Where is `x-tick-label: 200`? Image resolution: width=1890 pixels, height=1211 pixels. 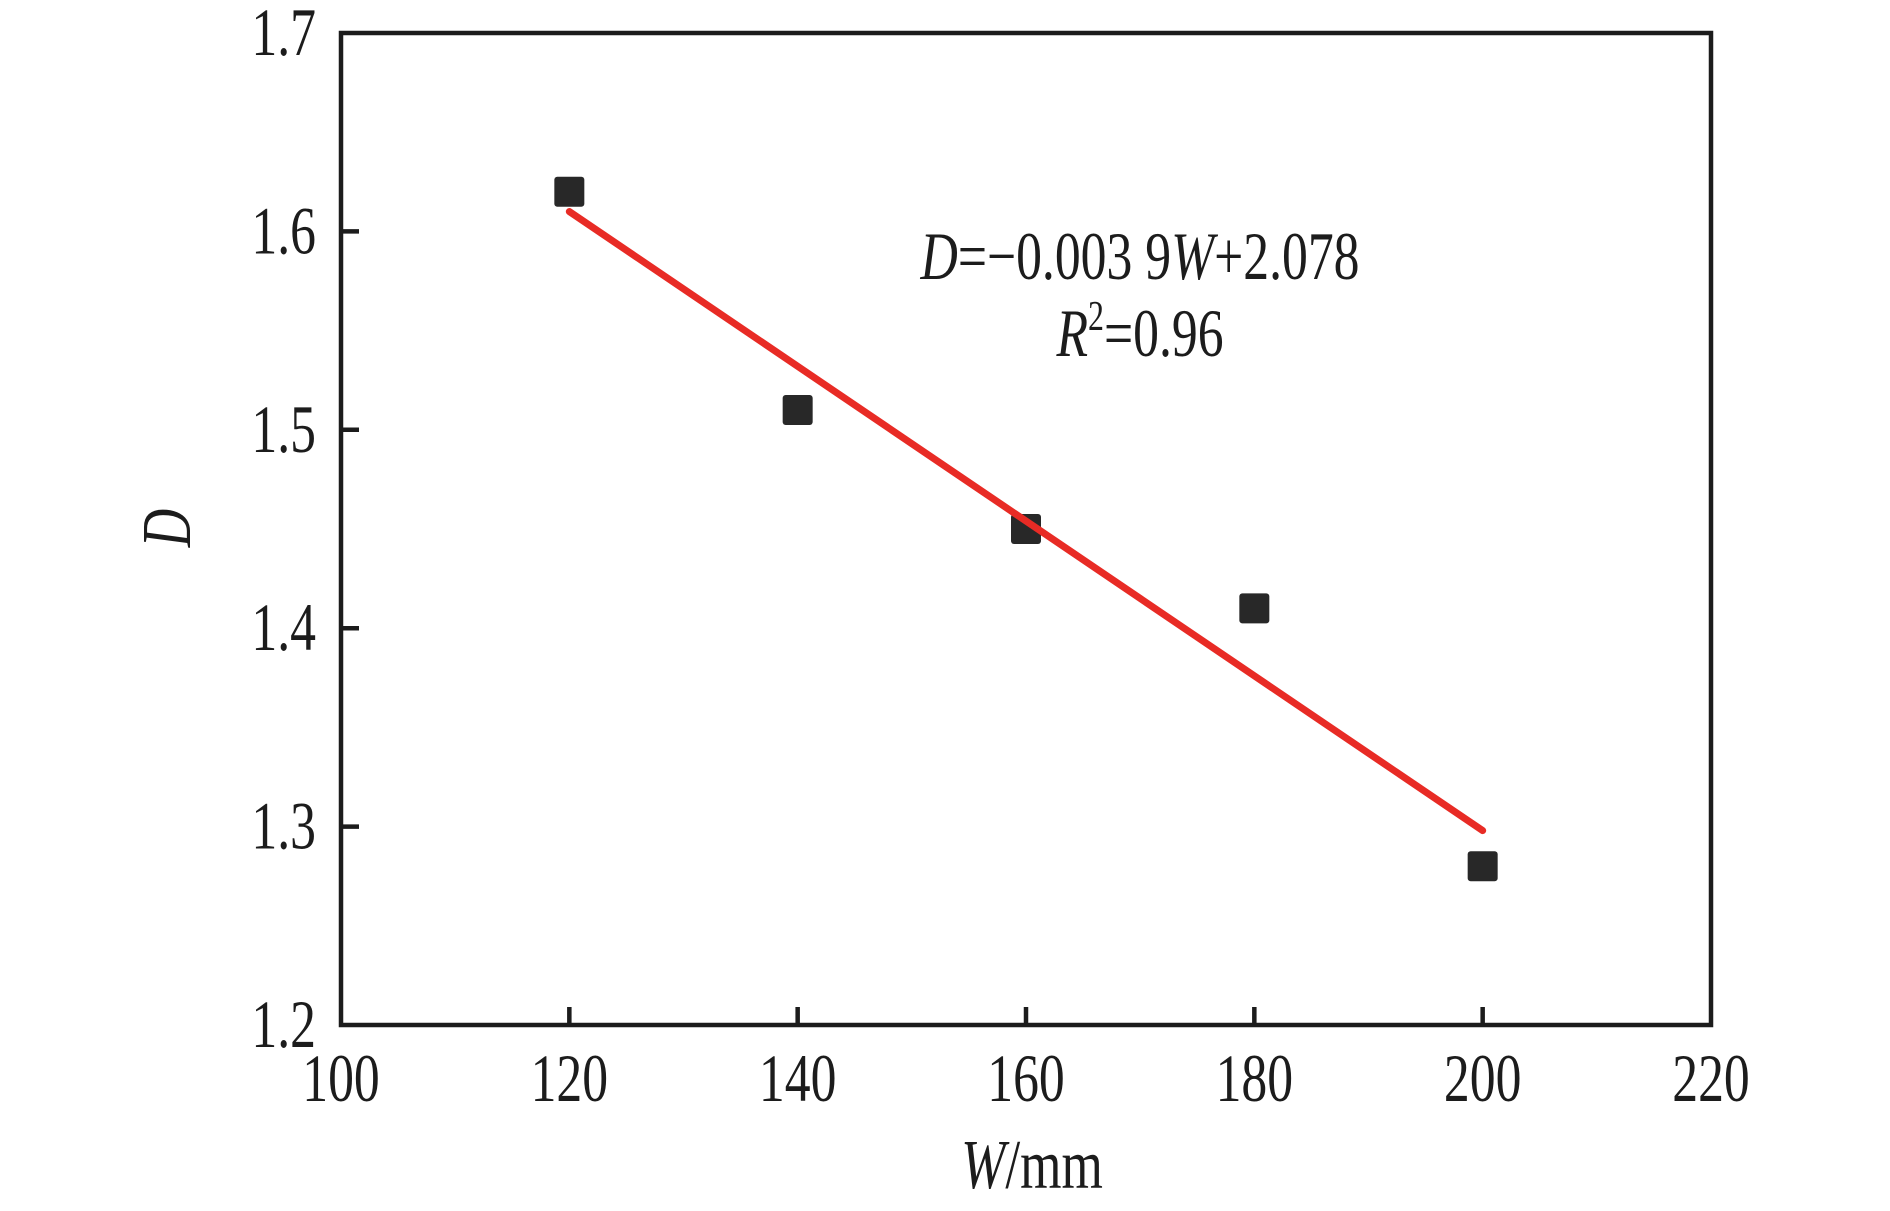
x-tick-label: 200 is located at coordinates (1482, 1078).